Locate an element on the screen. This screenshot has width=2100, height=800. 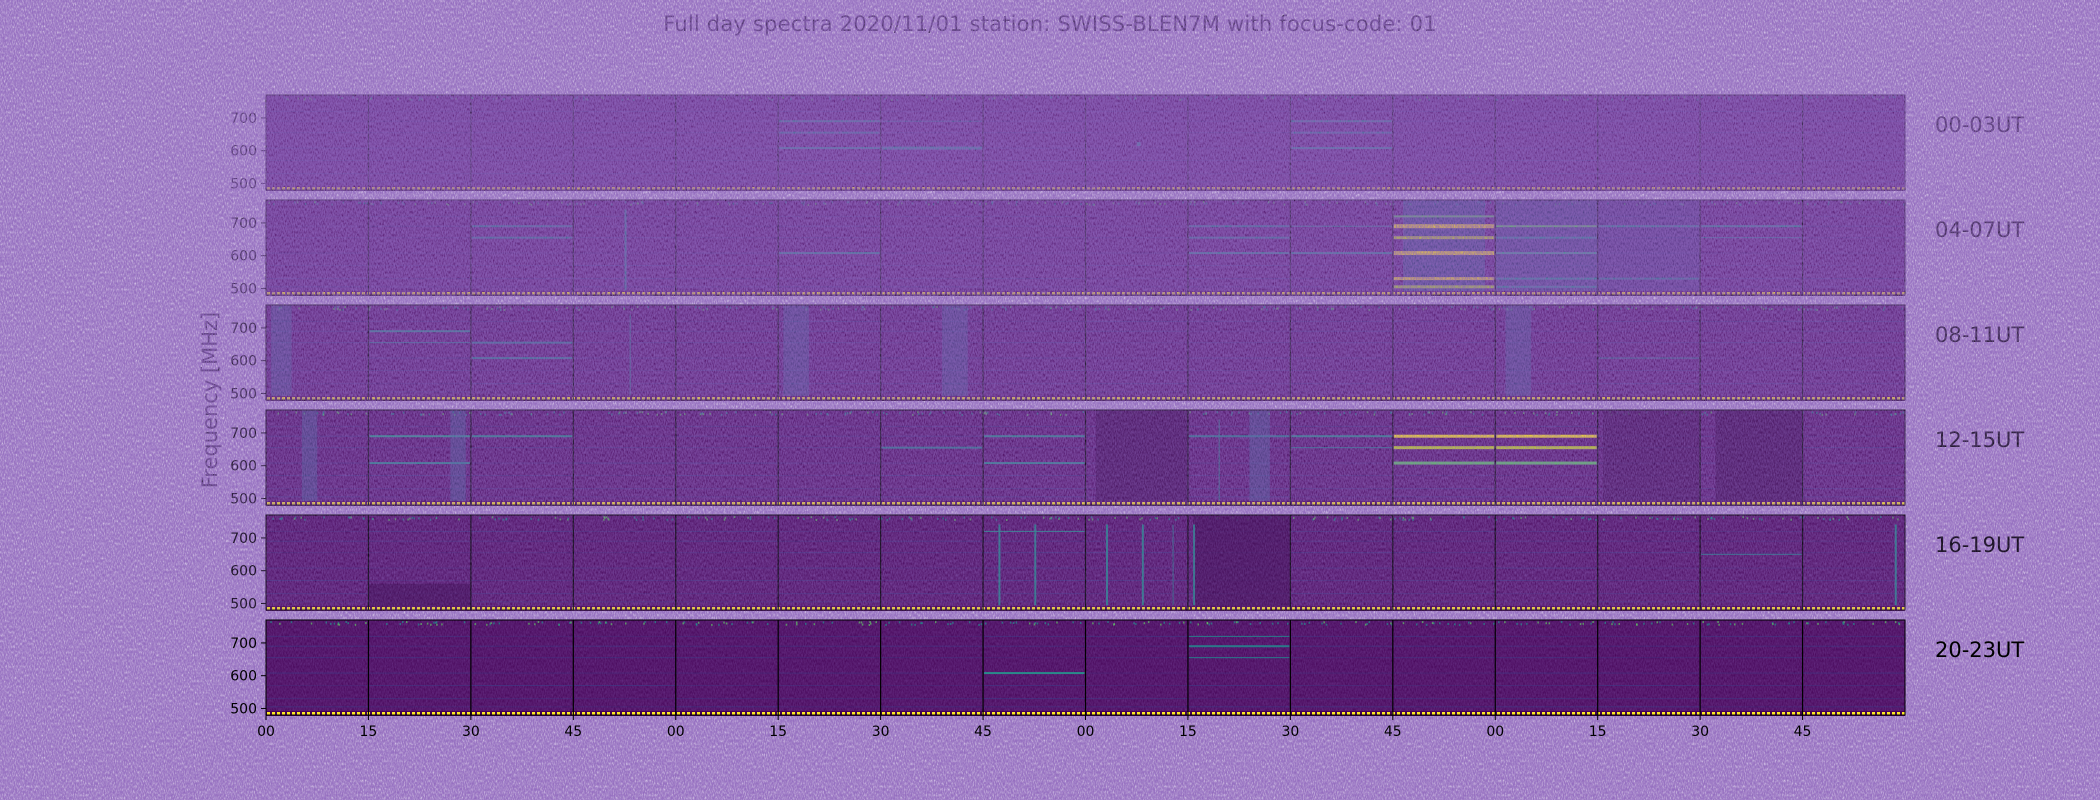
y-tick-label: 500 is located at coordinates (243, 604).